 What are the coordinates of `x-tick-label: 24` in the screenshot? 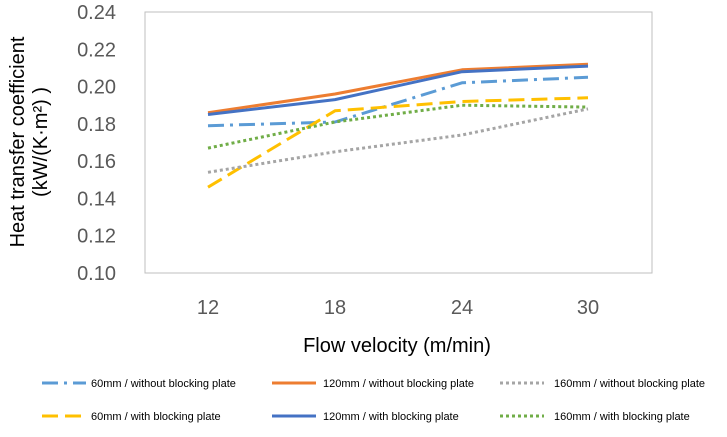 It's located at (462, 308).